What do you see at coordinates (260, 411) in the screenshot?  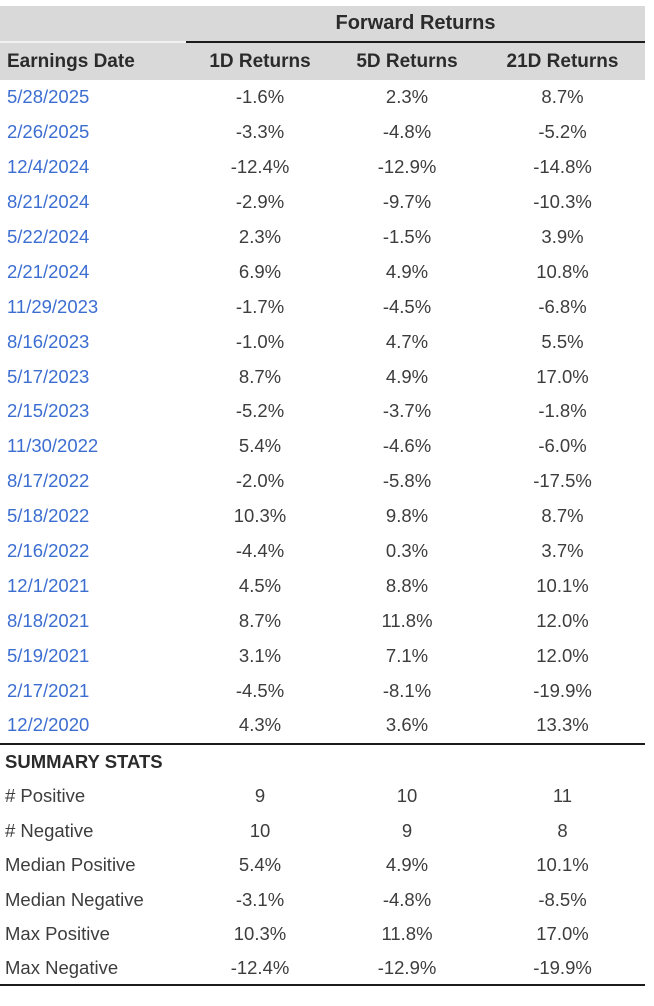 I see `return-1d-value: -5.2%` at bounding box center [260, 411].